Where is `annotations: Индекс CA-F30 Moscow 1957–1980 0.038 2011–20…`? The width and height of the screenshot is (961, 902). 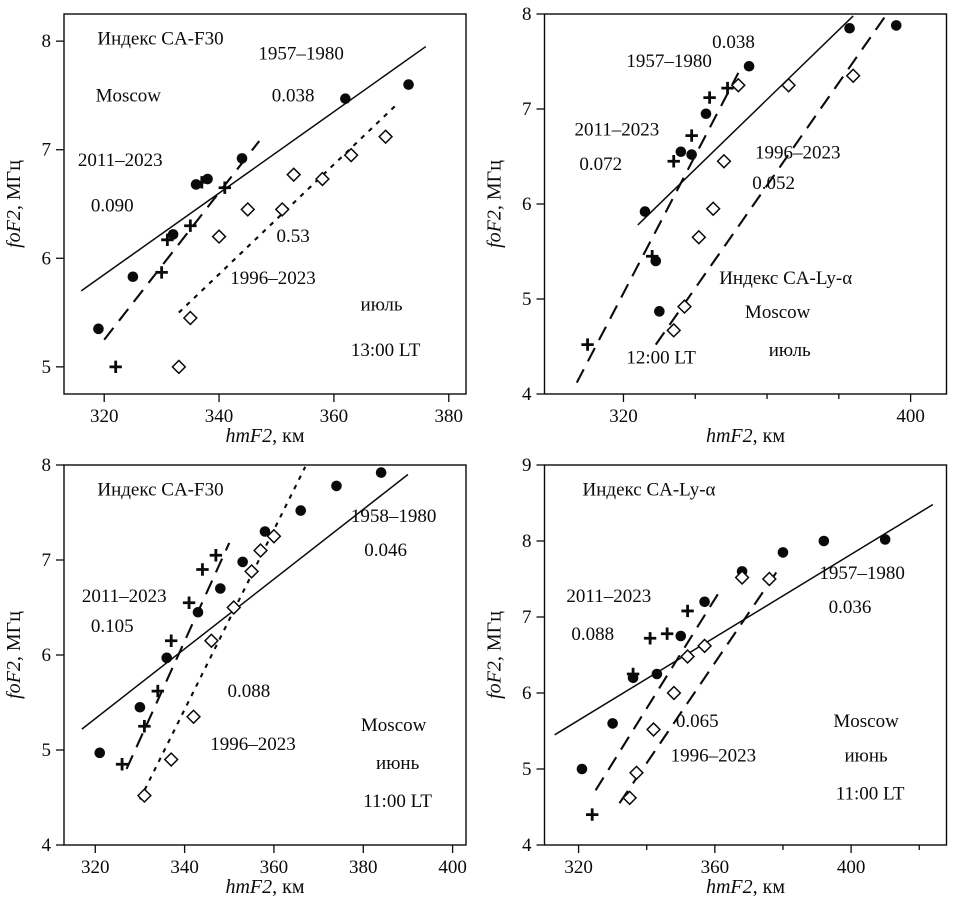
annotations: Индекс CA-F30 Moscow 1957–1980 0.038 2011–20… is located at coordinates (249, 194).